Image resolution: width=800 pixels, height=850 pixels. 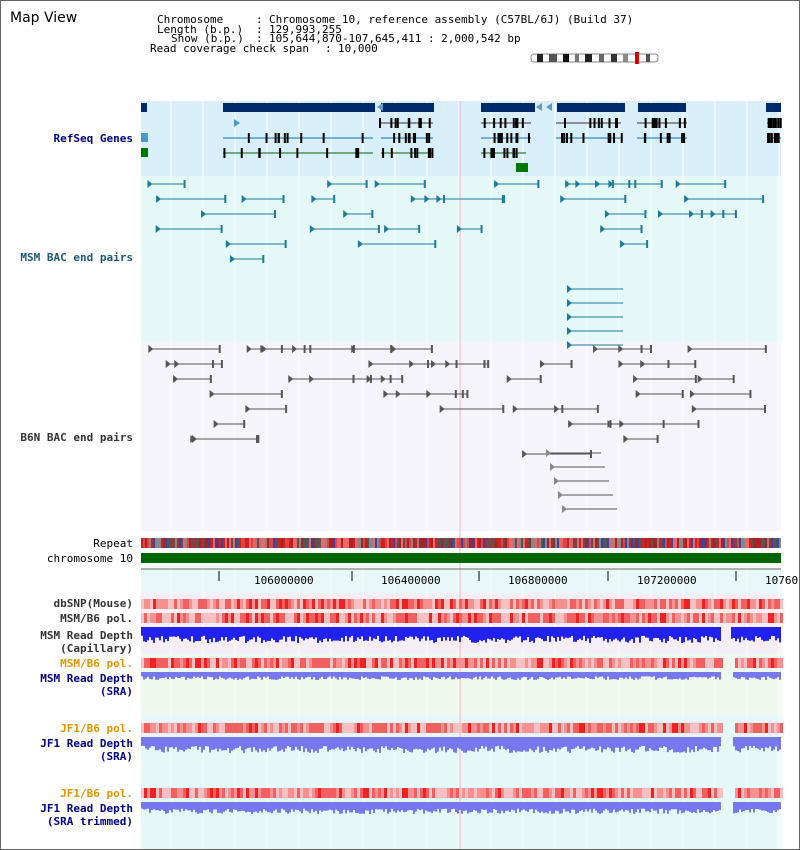 I want to click on track-label-msm-b6-pol: MSM/B6 pol., so click(x=96, y=618).